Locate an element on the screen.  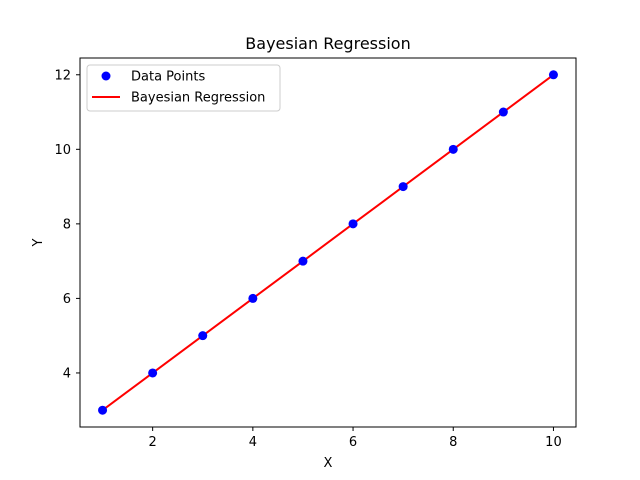
legend-box is located at coordinates (183, 88).